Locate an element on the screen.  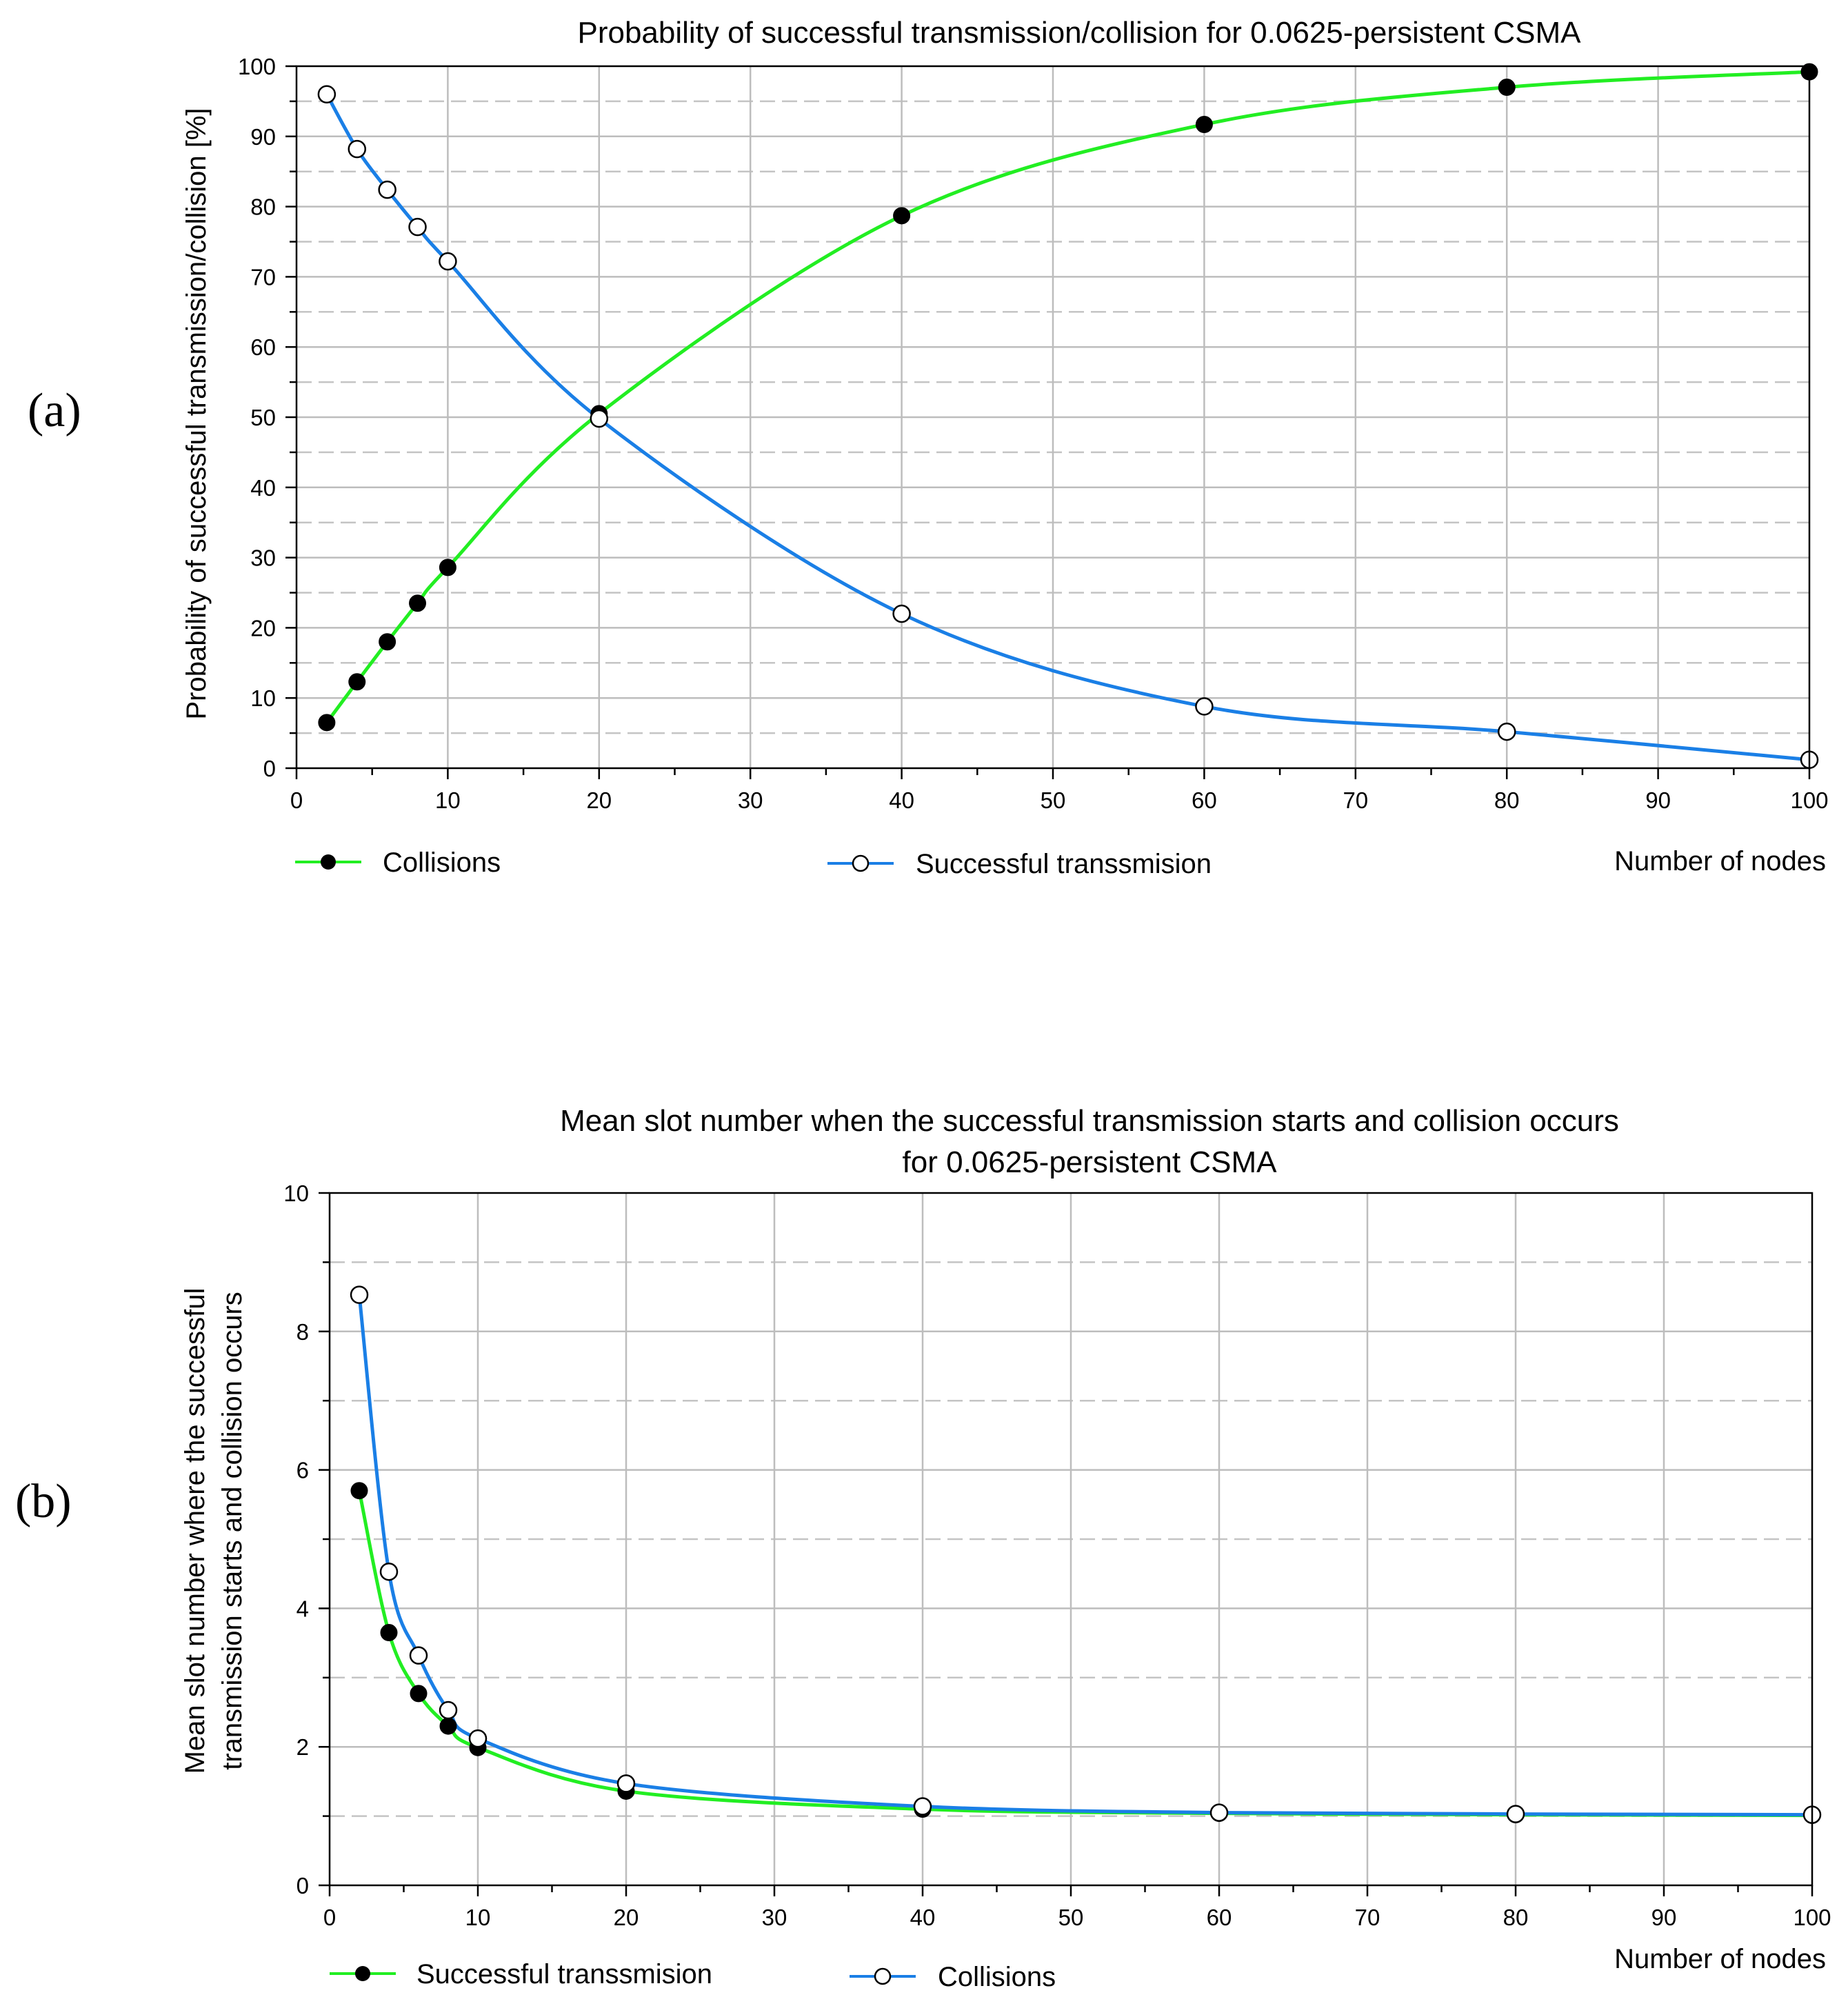
legend-label-collisions-a: Collisions is located at coordinates (442, 862).